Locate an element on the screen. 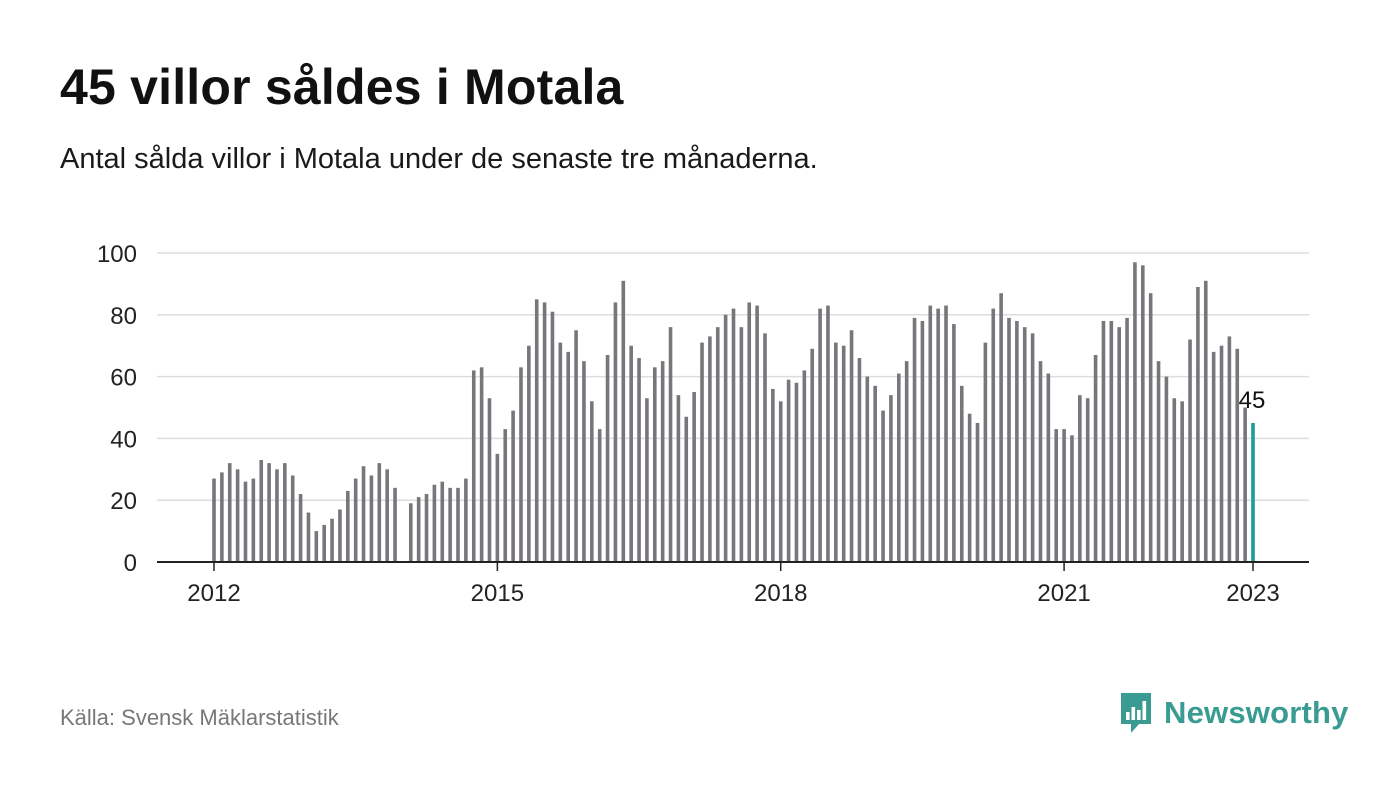 This screenshot has width=1400, height=794. x-tick-label: 2018 is located at coordinates (780, 593).